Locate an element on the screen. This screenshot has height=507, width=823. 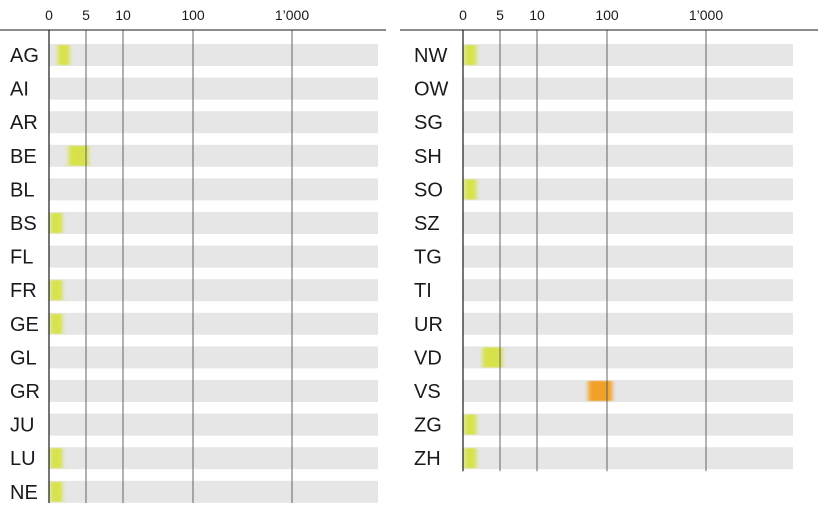
category-label: AG is located at coordinates (24, 56).